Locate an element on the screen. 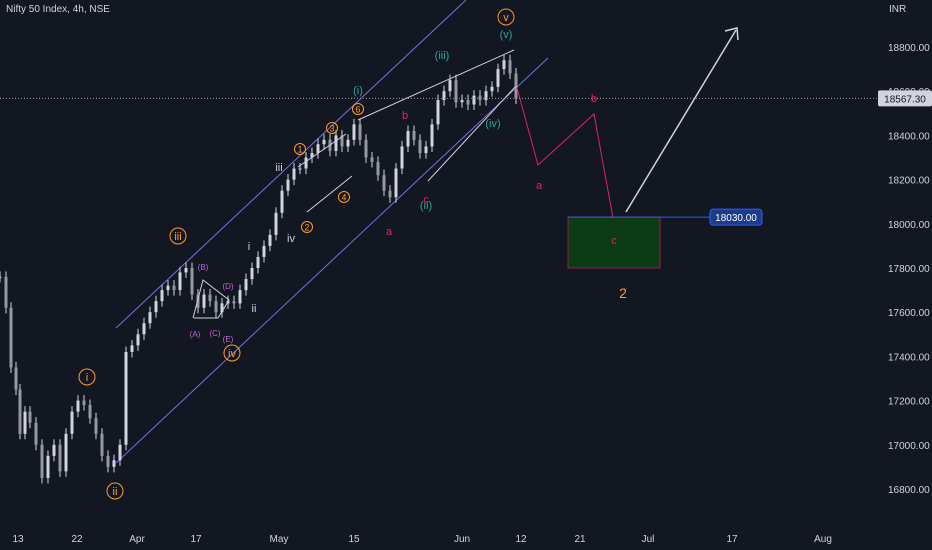 Image resolution: width=932 pixels, height=550 pixels. wave-label: (v) is located at coordinates (506, 35).